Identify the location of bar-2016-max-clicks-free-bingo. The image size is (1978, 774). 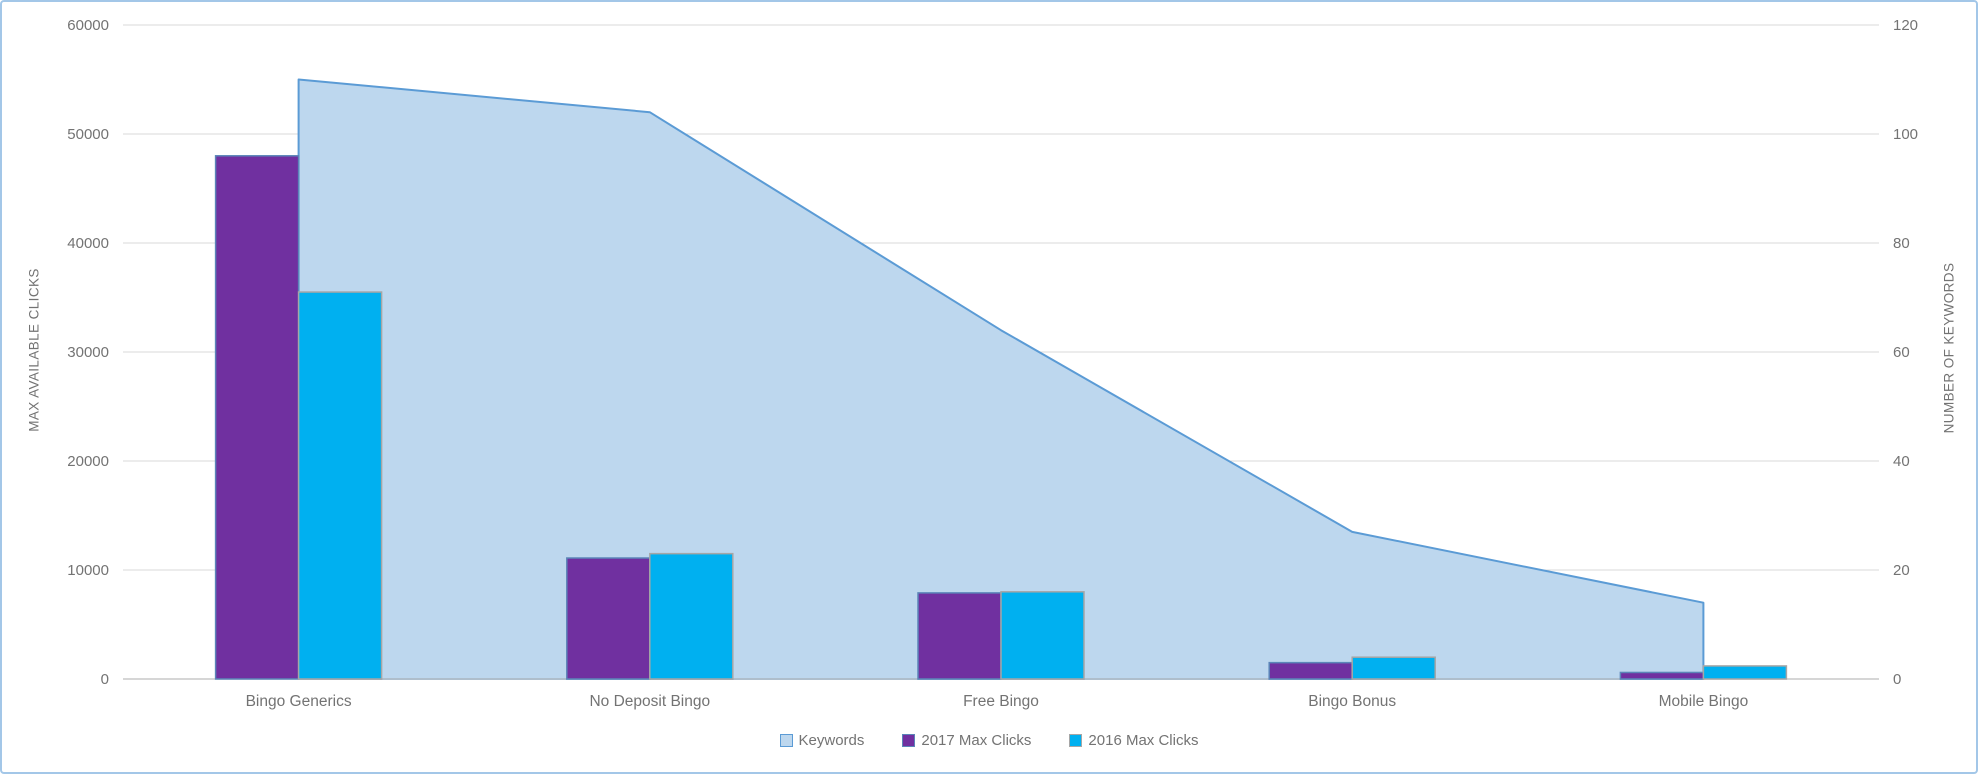
(1042, 635).